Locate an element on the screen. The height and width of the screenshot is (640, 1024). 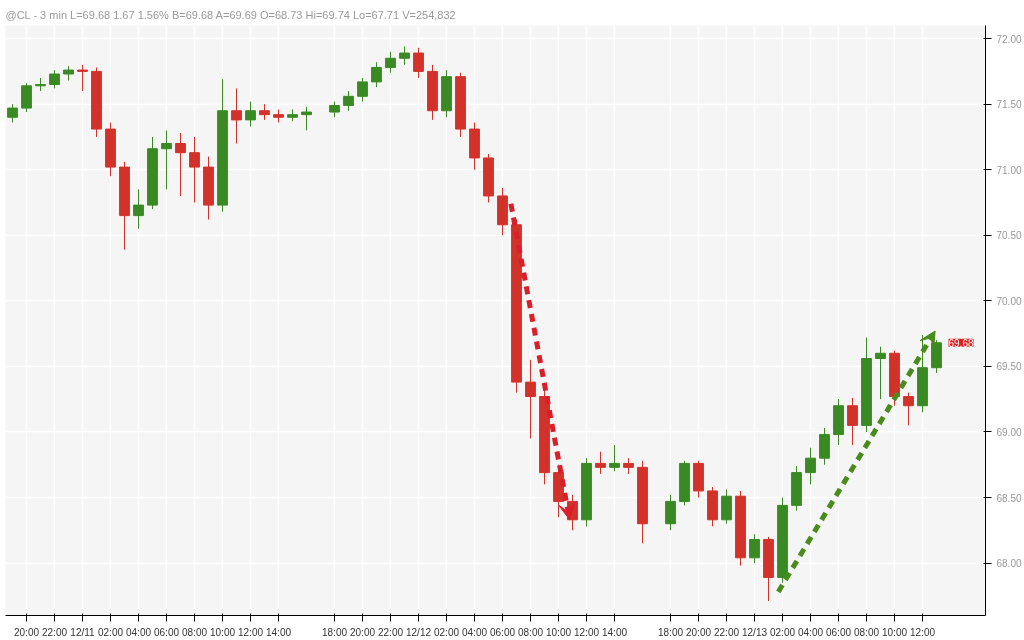
y-tick-label: 70.00 is located at coordinates (1009, 301).